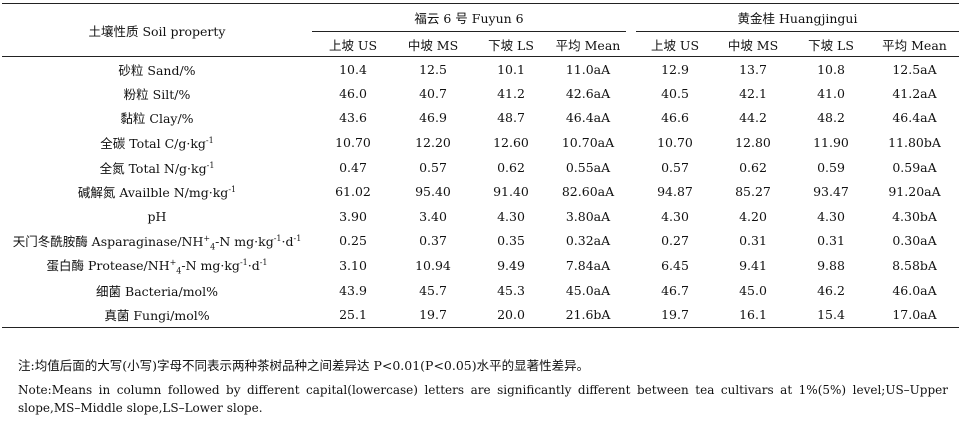  I want to click on table-cell: 9.88, so click(831, 266).